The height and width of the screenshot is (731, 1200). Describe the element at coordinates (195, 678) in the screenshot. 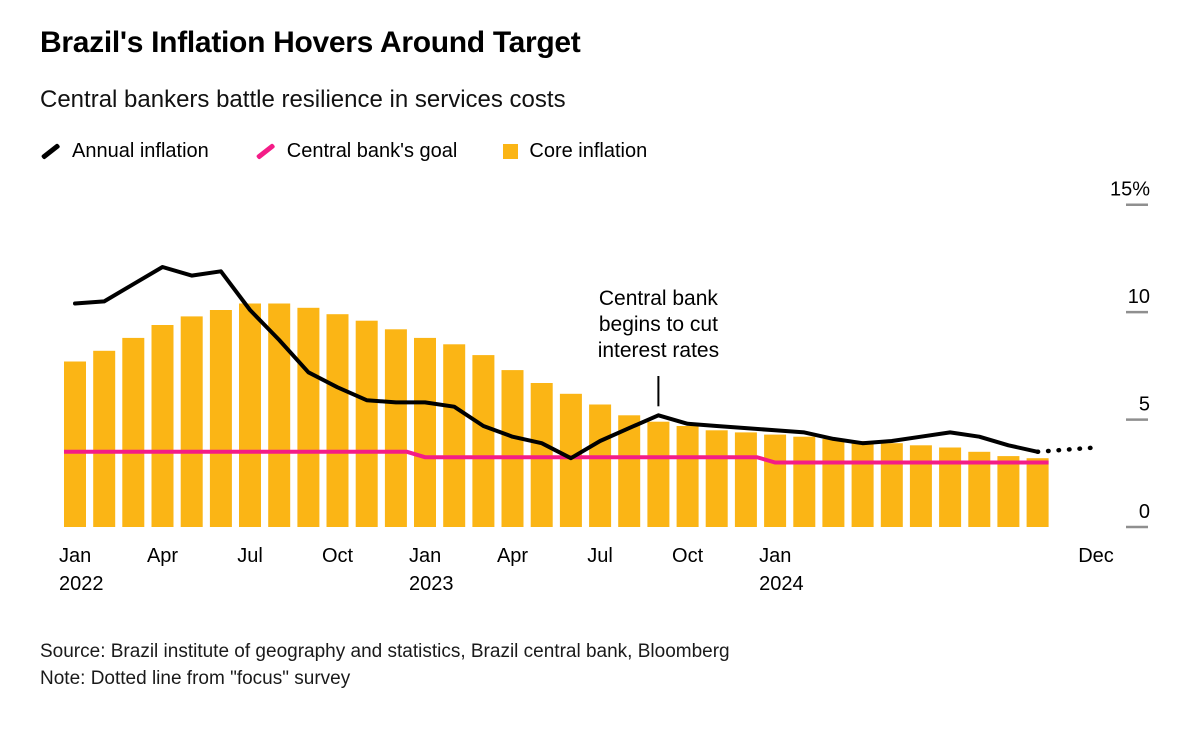

I see `footnote-text: Note: Dotted line from "focus" survey` at that location.